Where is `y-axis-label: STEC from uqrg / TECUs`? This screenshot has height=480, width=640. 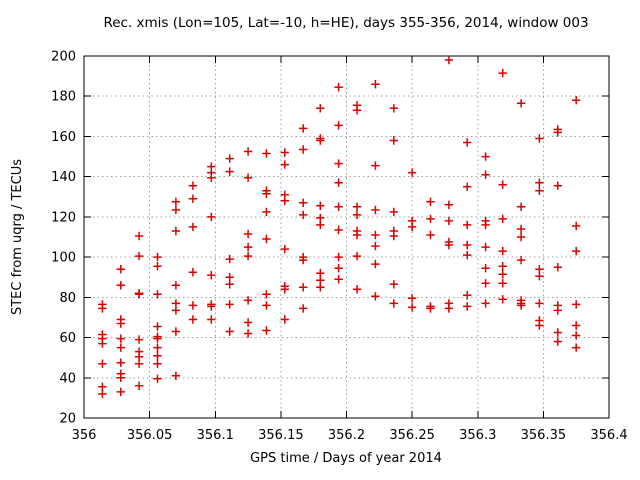
y-axis-label: STEC from uqrg / TECUs is located at coordinates (17, 237).